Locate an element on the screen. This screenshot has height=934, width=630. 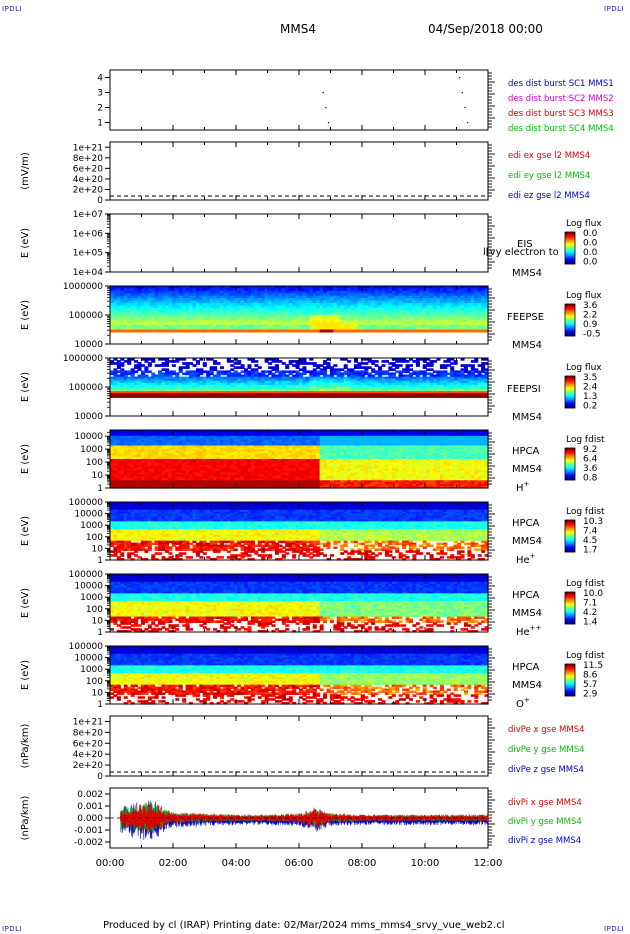
instrument-label: EIS is located at coordinates (525, 244).